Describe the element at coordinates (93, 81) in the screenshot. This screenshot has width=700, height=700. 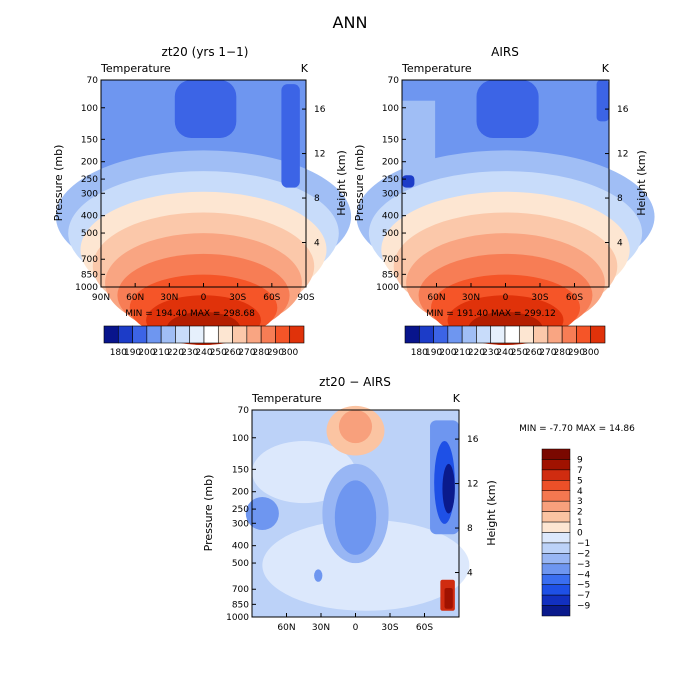
I see `y-tick-label: 70` at that location.